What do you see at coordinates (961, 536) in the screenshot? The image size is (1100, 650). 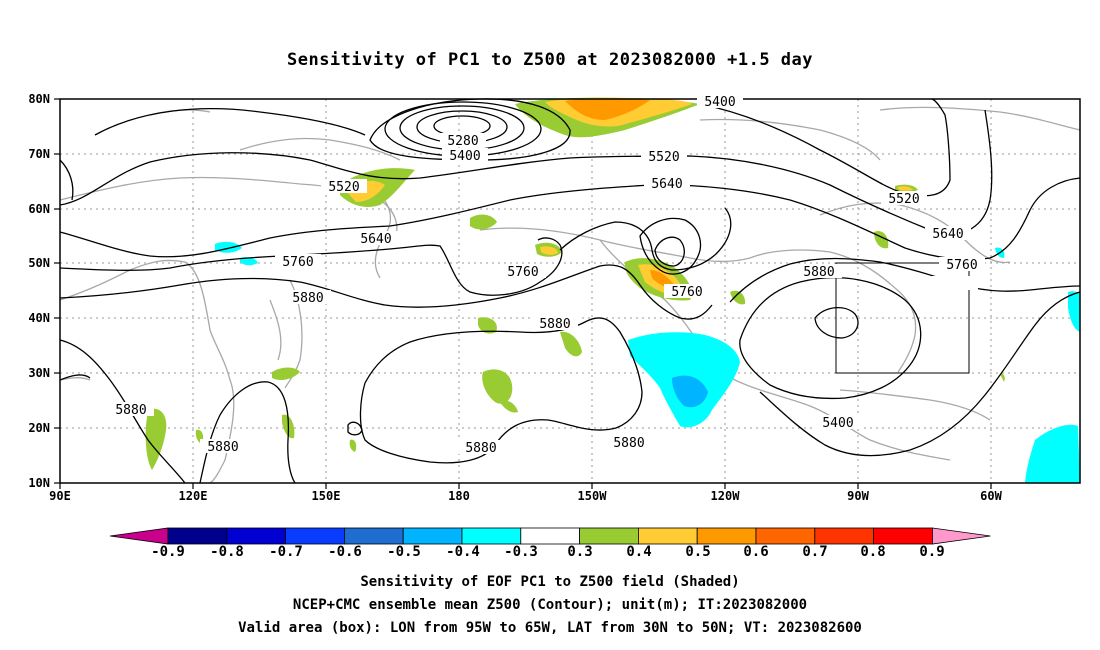 I see `colorbar-max-triangle` at bounding box center [961, 536].